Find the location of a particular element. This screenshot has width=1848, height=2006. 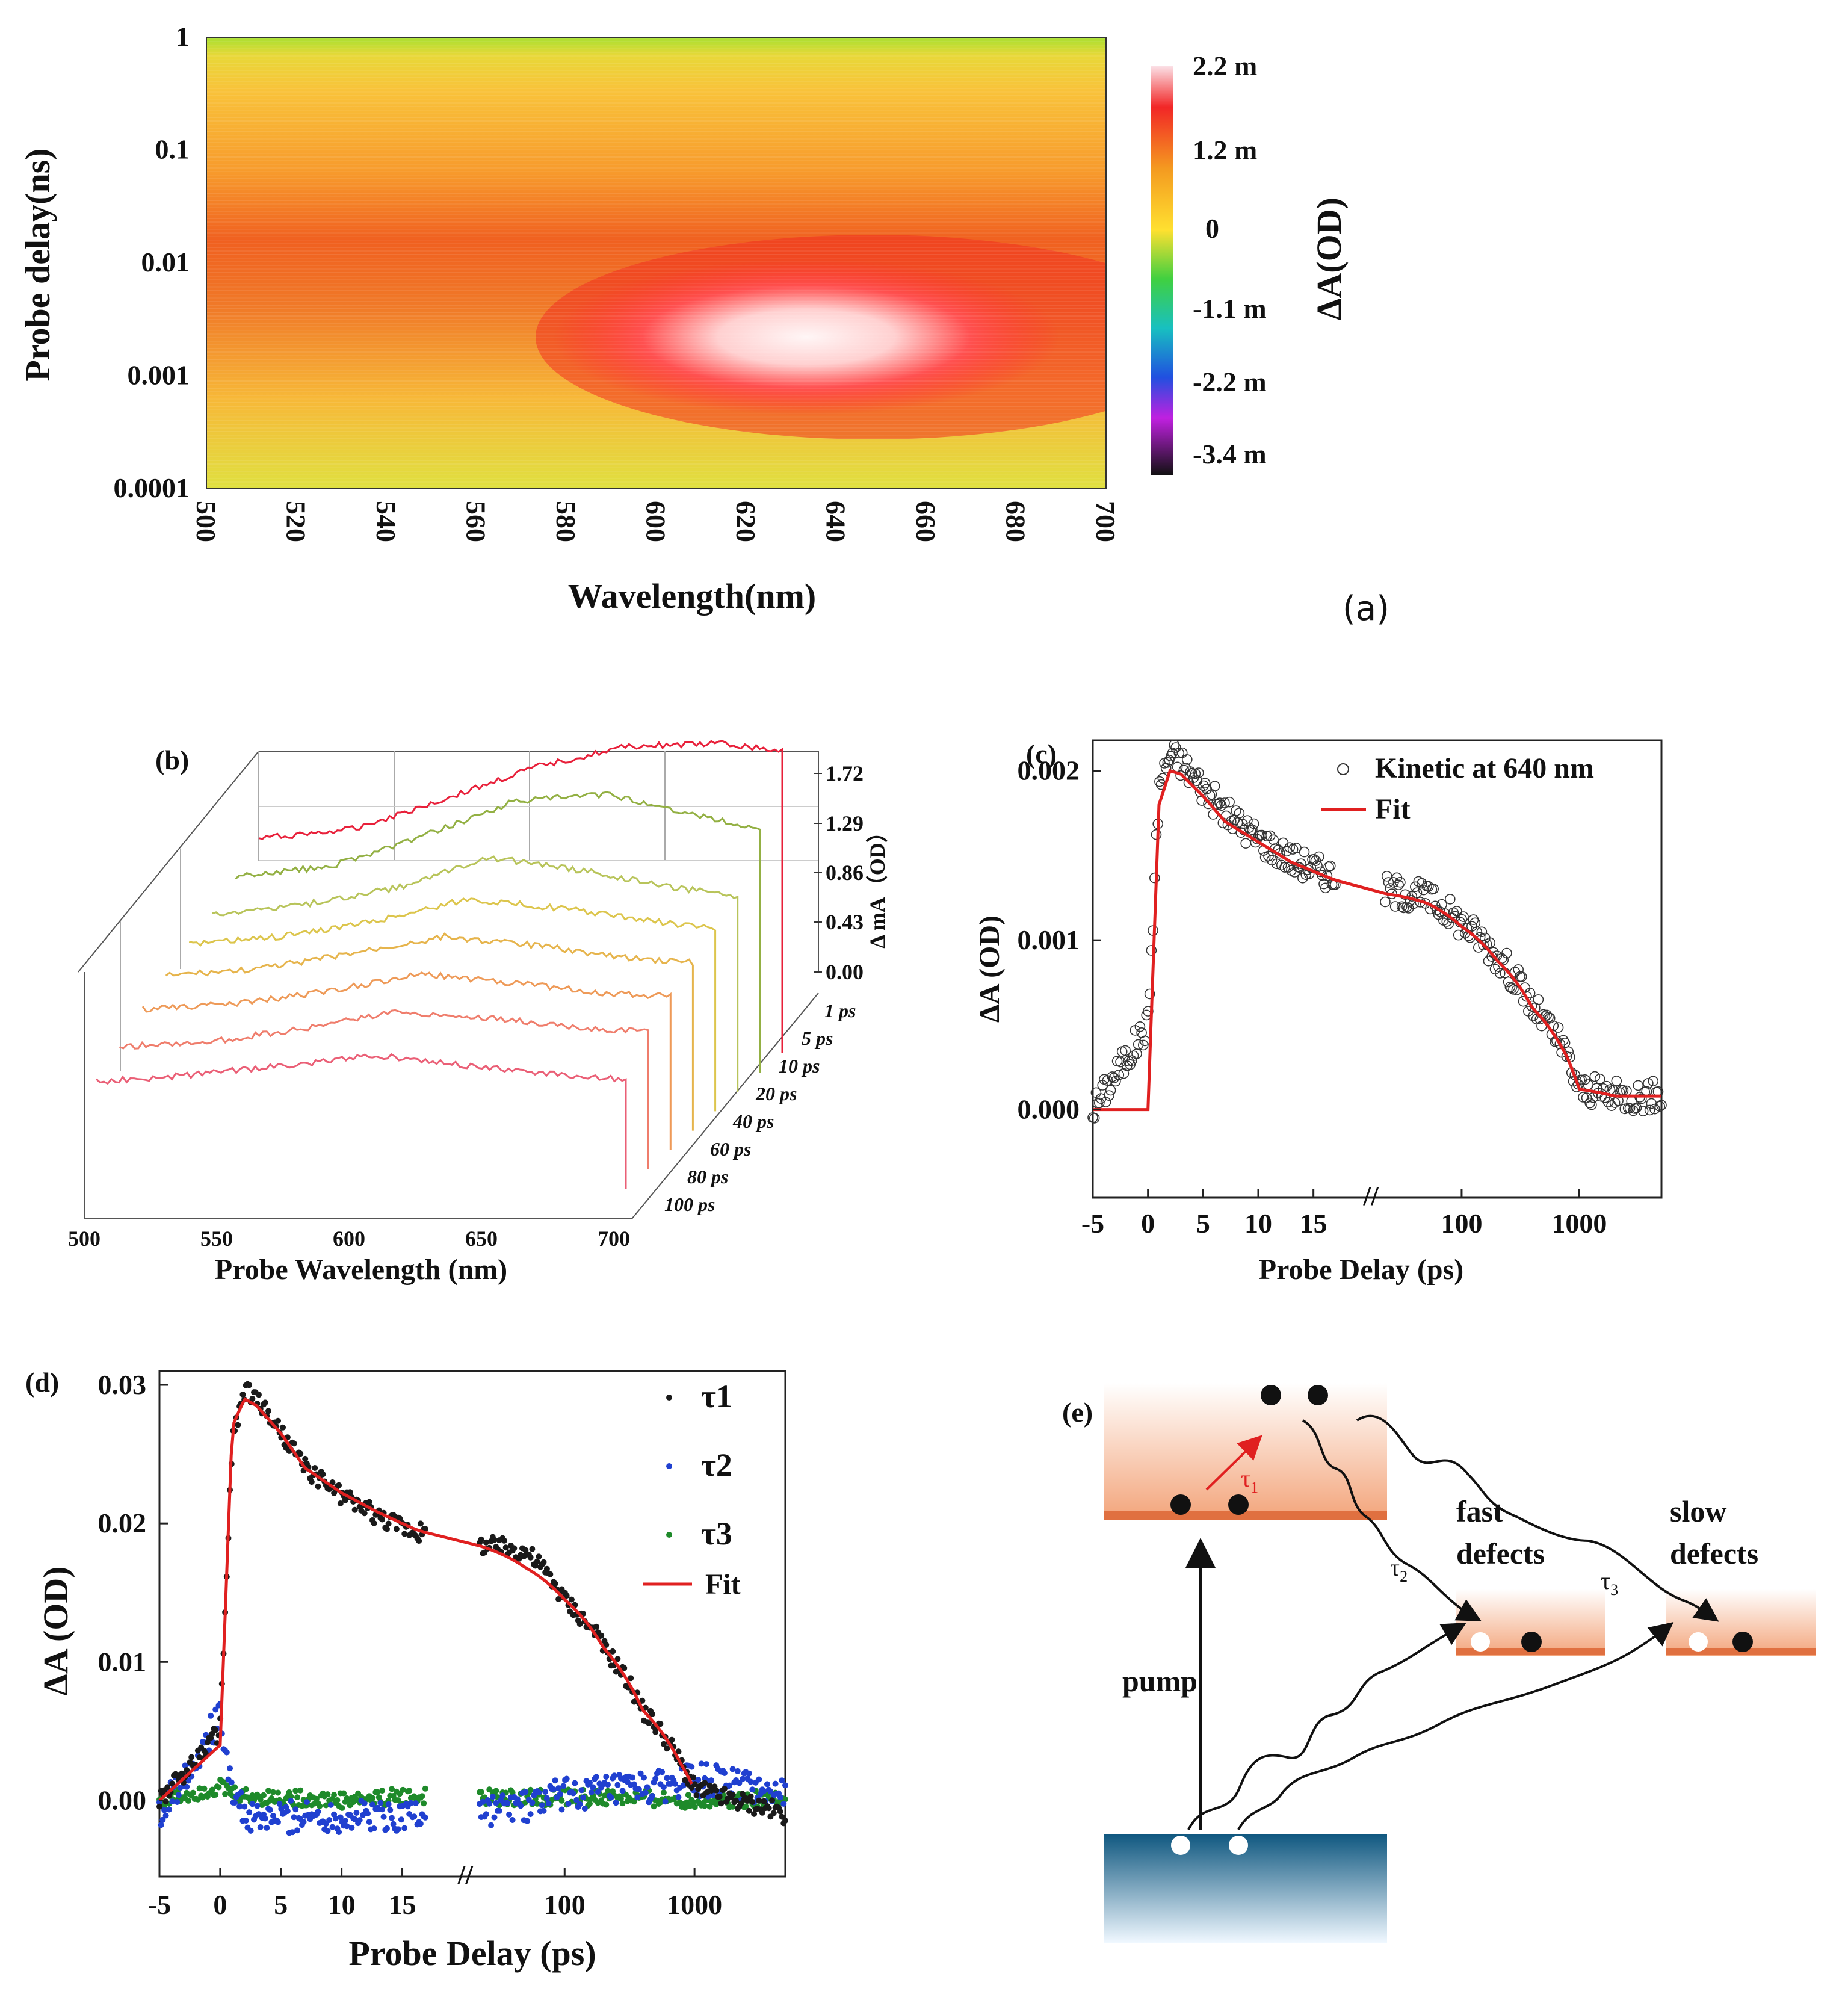

d-y-tick-label: 0.00 is located at coordinates (122, 1800).